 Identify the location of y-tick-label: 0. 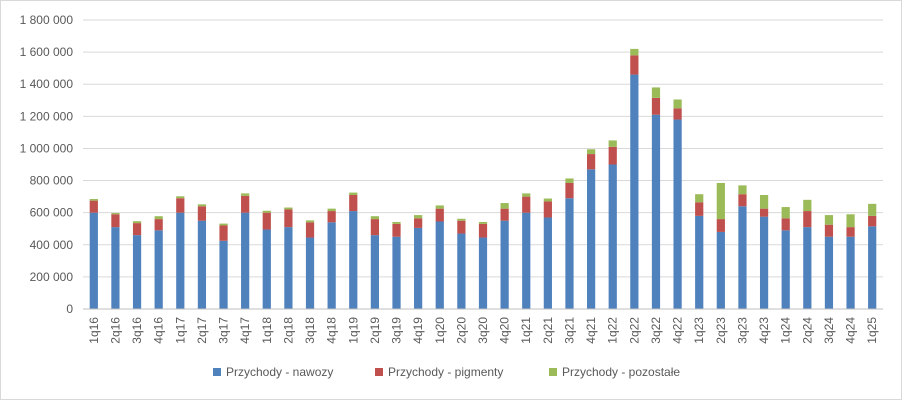
(69, 309).